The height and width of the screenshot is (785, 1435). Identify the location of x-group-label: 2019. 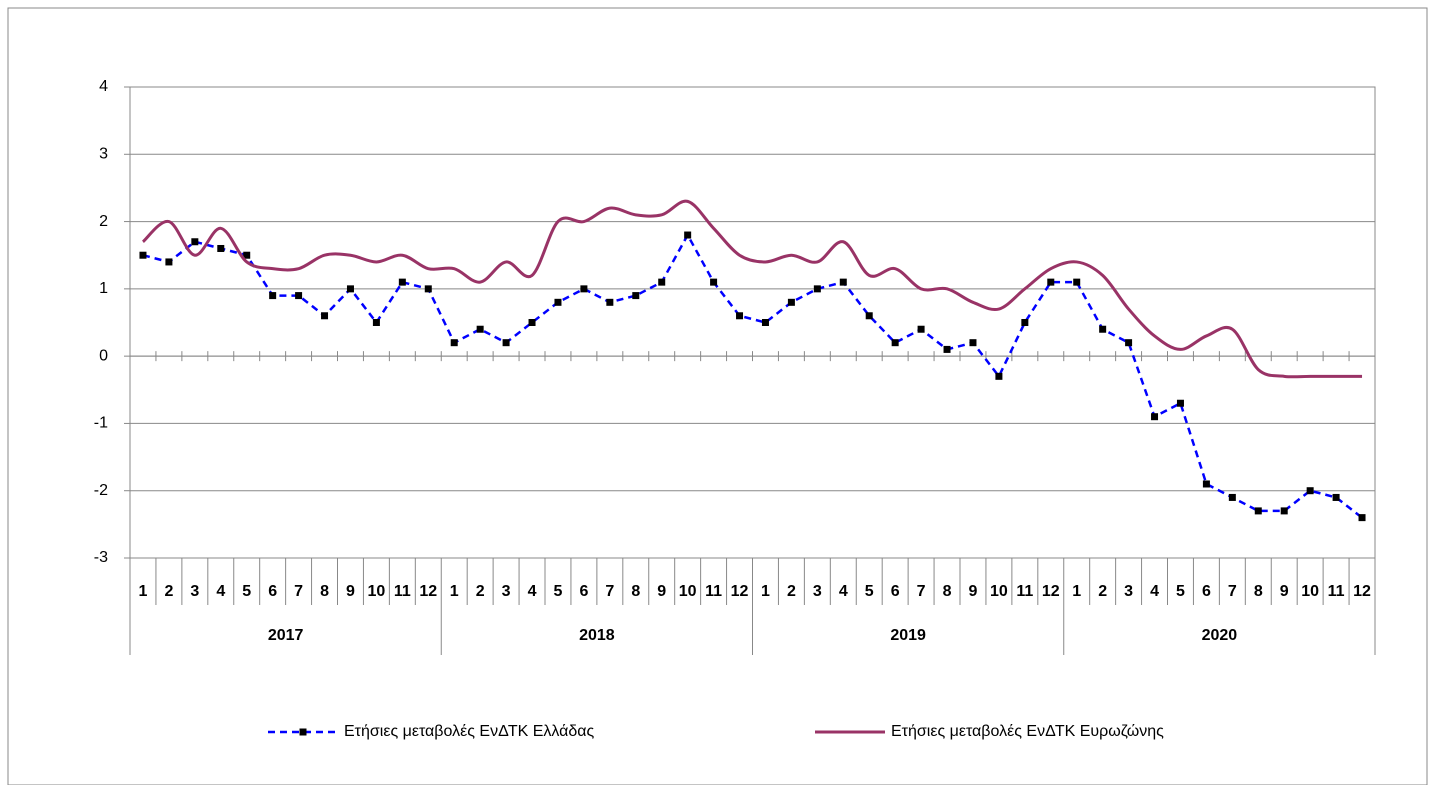
(908, 635).